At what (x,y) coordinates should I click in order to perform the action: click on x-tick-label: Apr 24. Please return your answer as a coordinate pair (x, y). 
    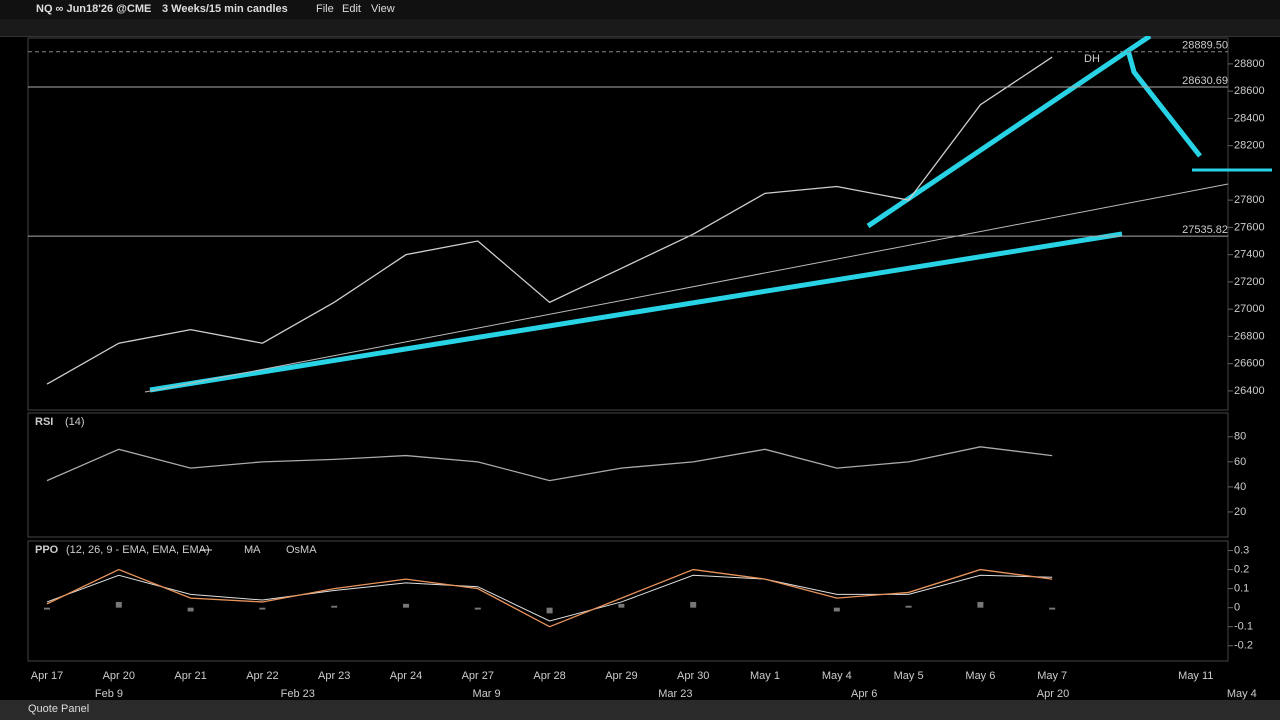
    Looking at the image, I should click on (406, 676).